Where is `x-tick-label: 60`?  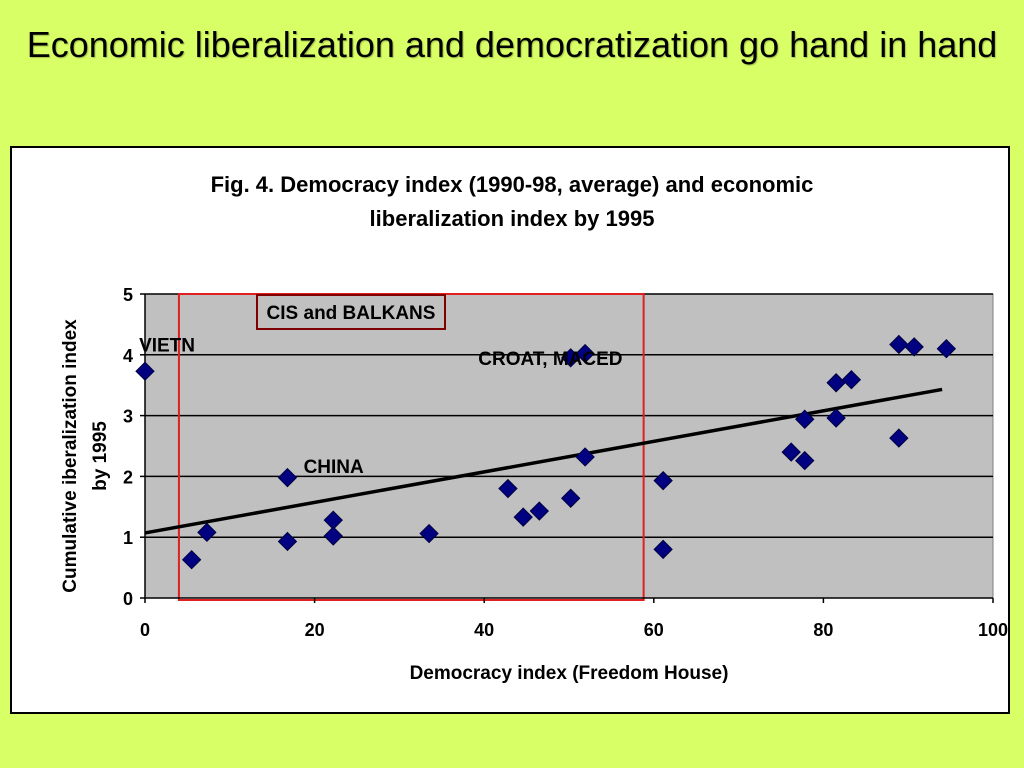
x-tick-label: 60 is located at coordinates (654, 630).